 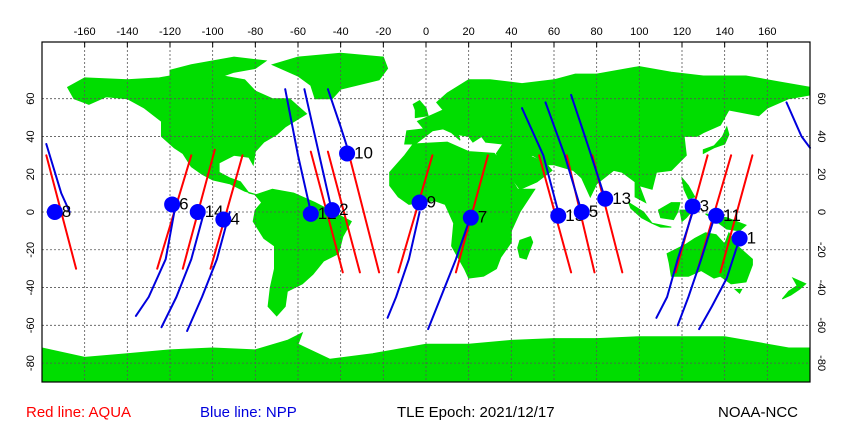 I want to click on lat-tick-label-left: 0, so click(x=31, y=212).